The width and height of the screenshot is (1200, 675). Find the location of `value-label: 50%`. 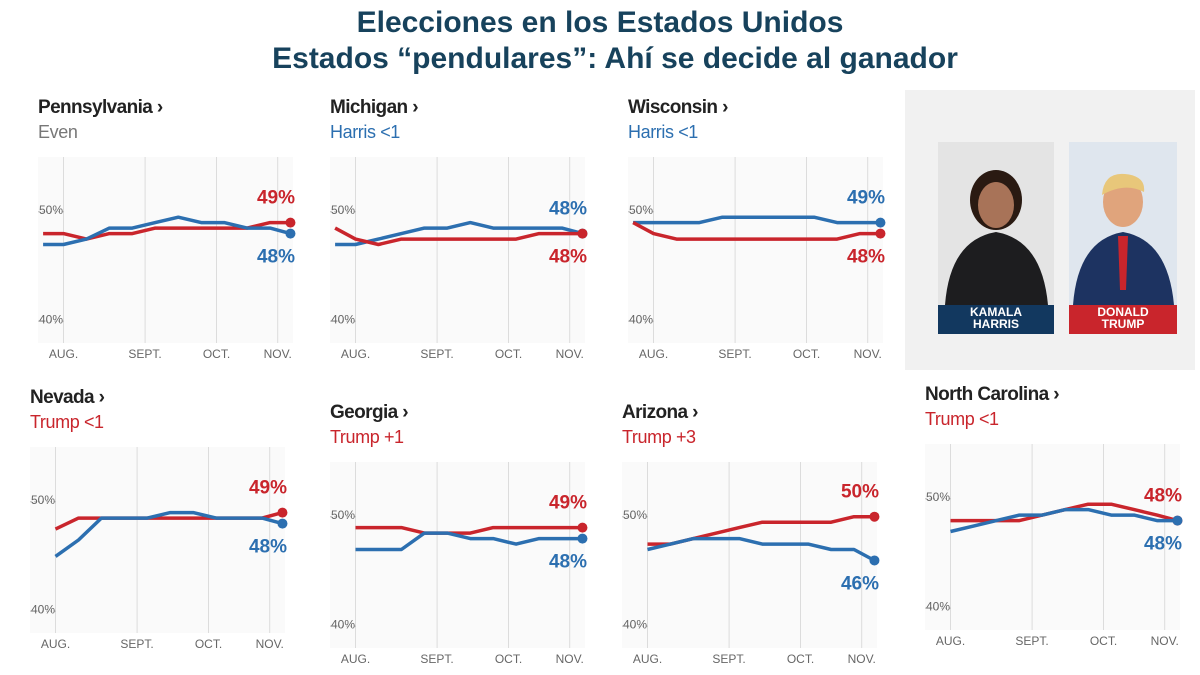

value-label: 50% is located at coordinates (860, 492).